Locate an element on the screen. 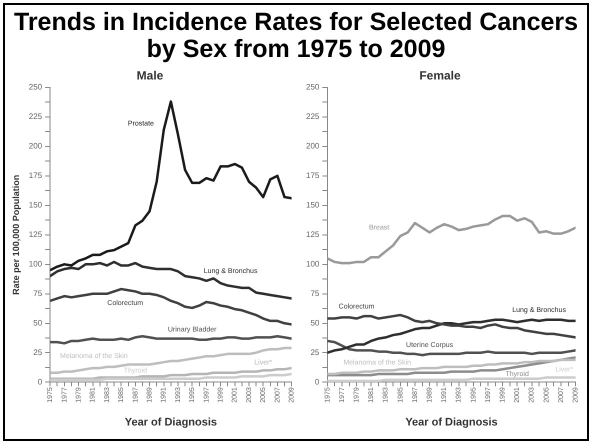 This screenshot has width=592, height=444. chart-title: Trends in Incidence Rates for Selected Cancers by Sex from 1975 to 2009 is located at coordinates (296, 35).